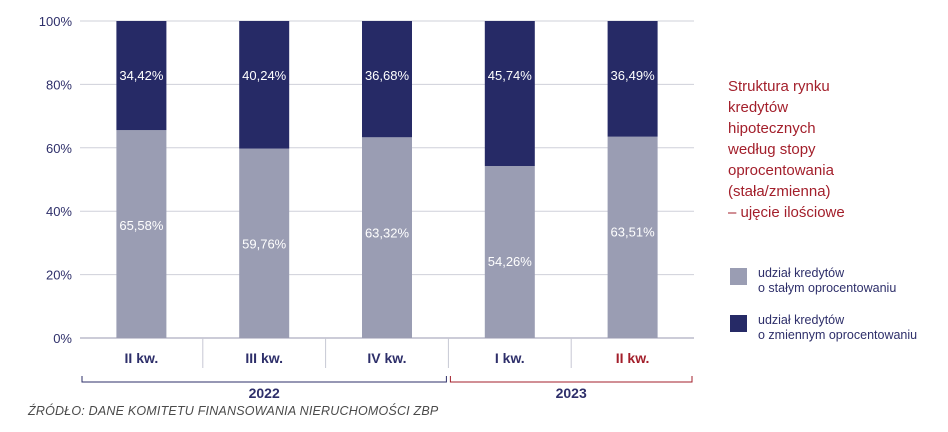 The image size is (948, 432). What do you see at coordinates (264, 392) in the screenshot?
I see `group-label: 2022` at bounding box center [264, 392].